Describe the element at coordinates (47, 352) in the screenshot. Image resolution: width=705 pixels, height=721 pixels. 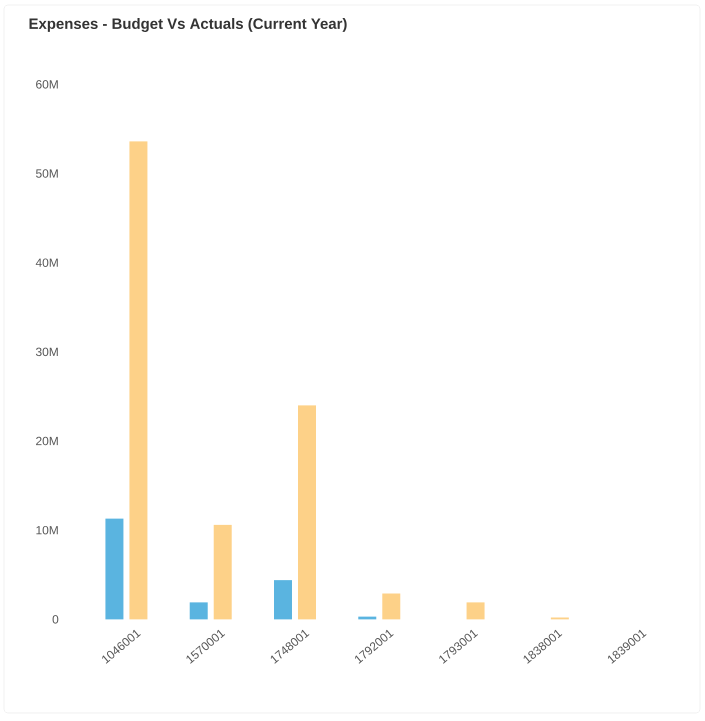
I see `y-tick-label: 30M` at that location.